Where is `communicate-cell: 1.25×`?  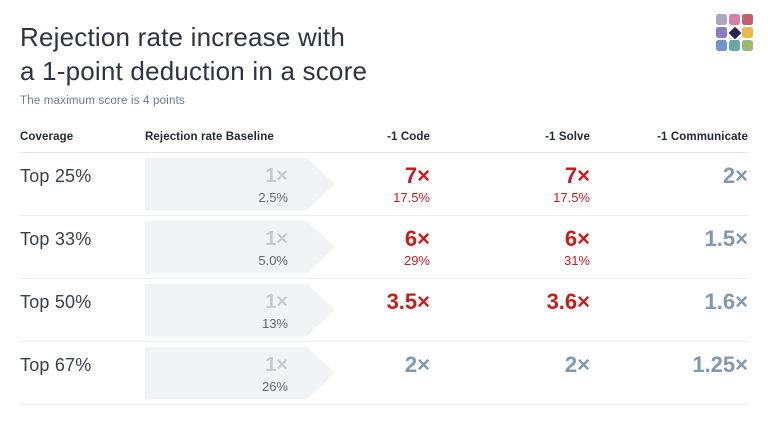 communicate-cell: 1.25× is located at coordinates (669, 373).